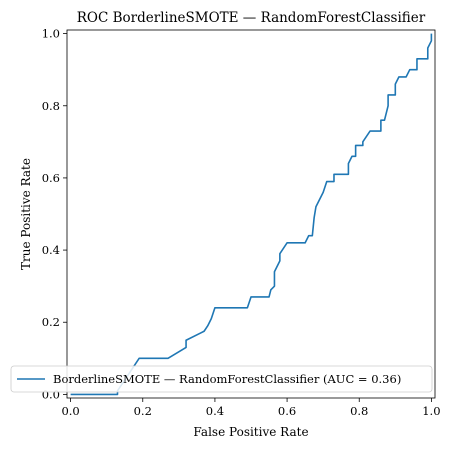  What do you see at coordinates (51, 178) in the screenshot?
I see `y-tick-label: 0.6` at bounding box center [51, 178].